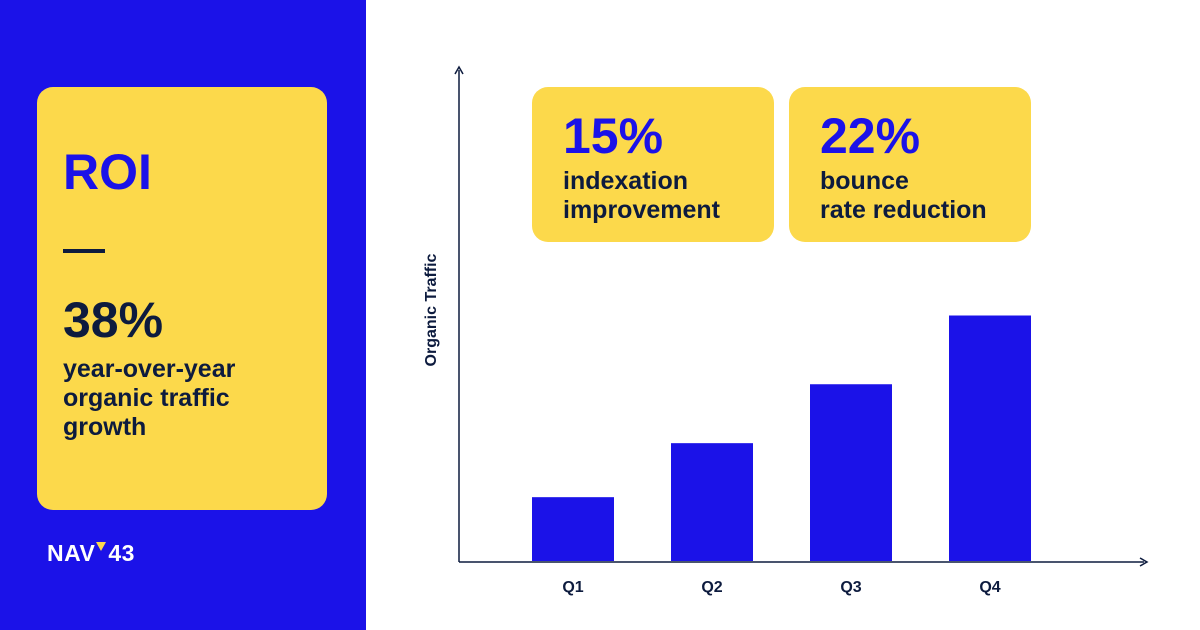 The height and width of the screenshot is (630, 1200). I want to click on y-axis-arrow, so click(459, 70).